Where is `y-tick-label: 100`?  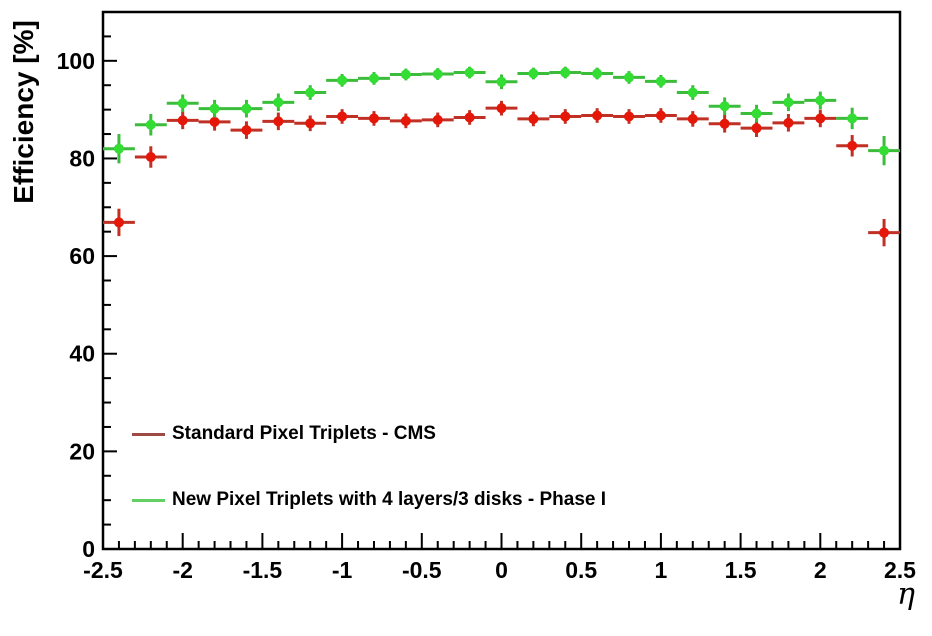
y-tick-label: 100 is located at coordinates (76, 61).